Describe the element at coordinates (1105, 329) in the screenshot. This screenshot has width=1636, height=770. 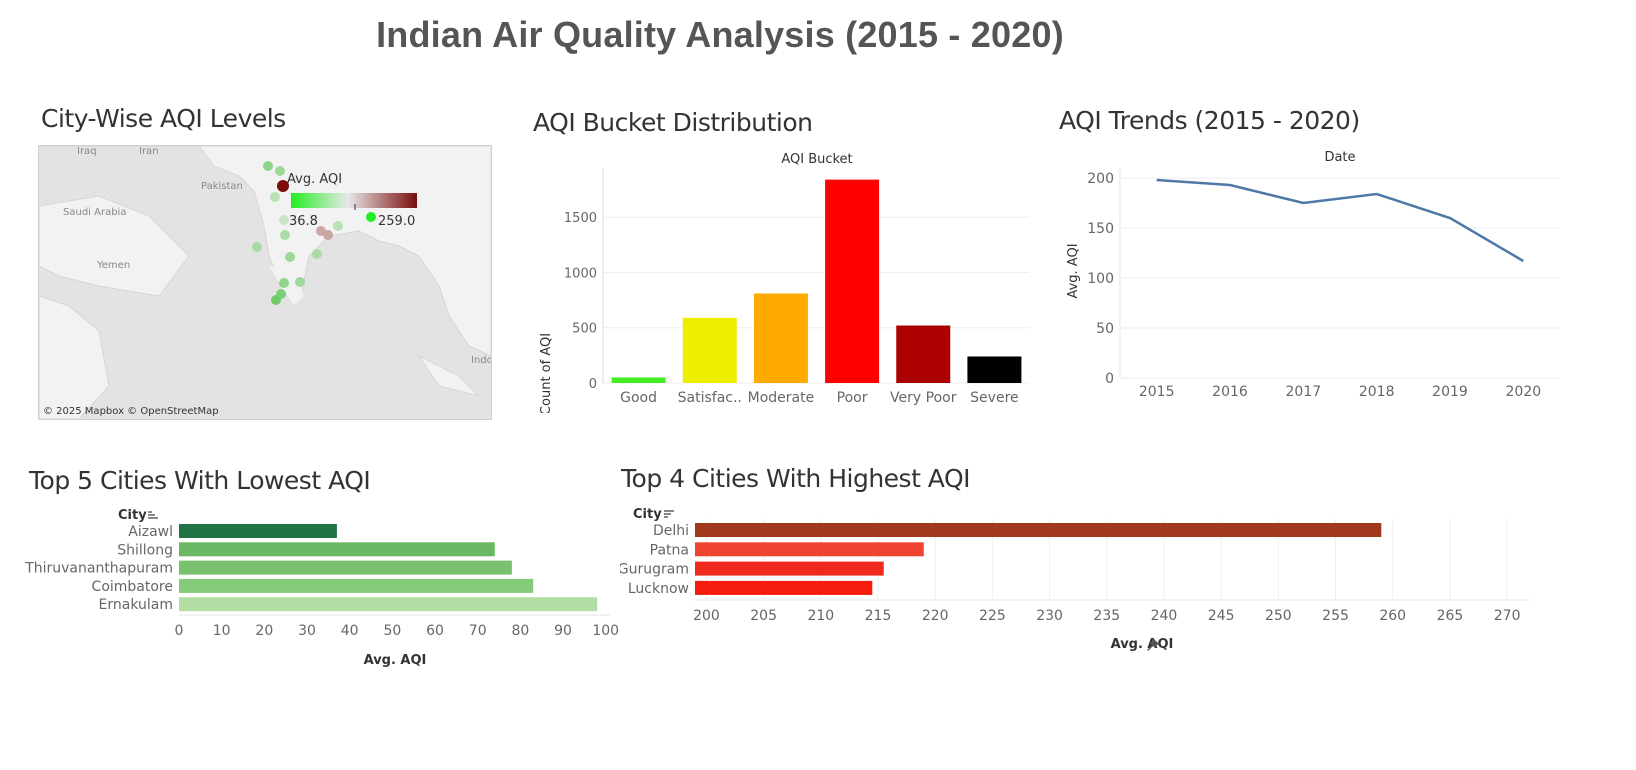
I see `y-tick-label: 50` at that location.